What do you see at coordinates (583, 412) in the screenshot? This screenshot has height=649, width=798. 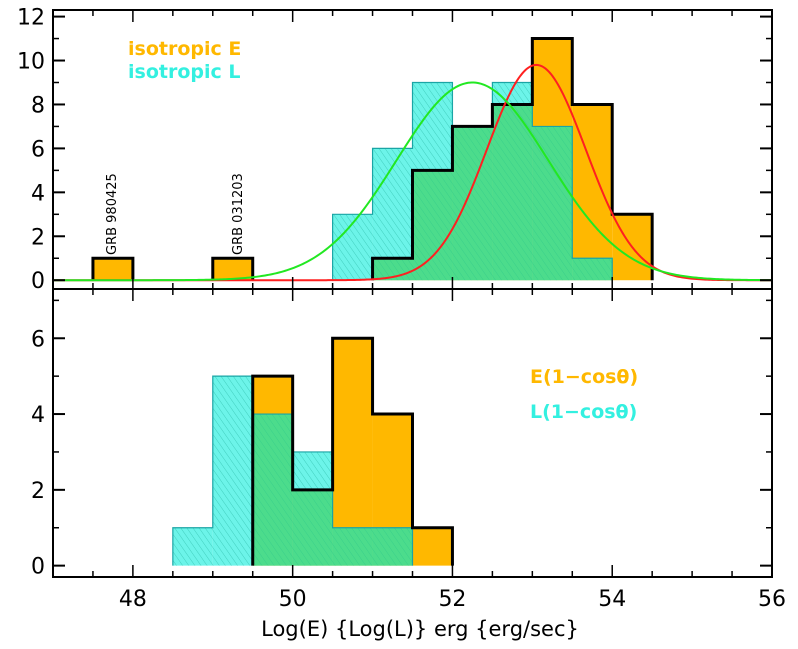 I see `legend-label-l-beaming: L(1−cosθ)` at bounding box center [583, 412].